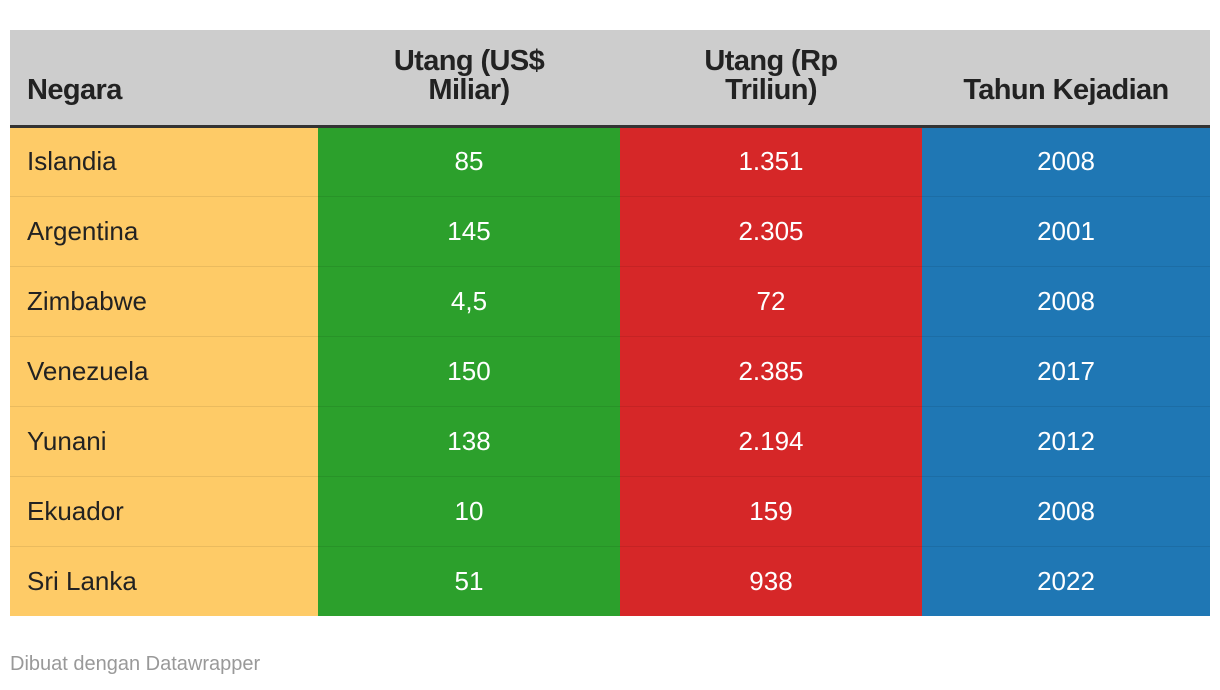  I want to click on cell-negara: Islandia, so click(164, 161).